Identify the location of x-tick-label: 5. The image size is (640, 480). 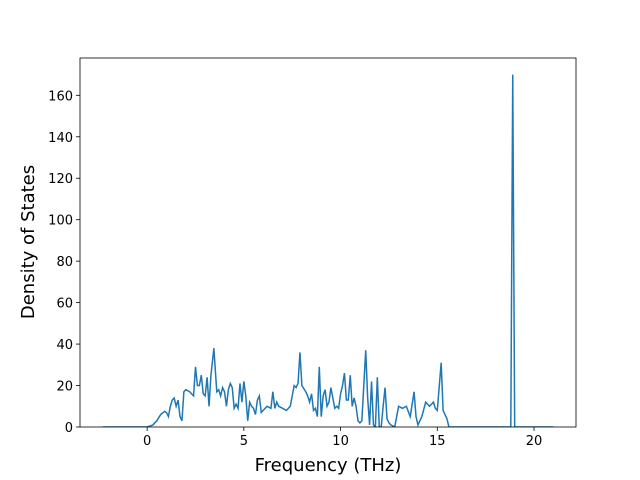
(244, 441).